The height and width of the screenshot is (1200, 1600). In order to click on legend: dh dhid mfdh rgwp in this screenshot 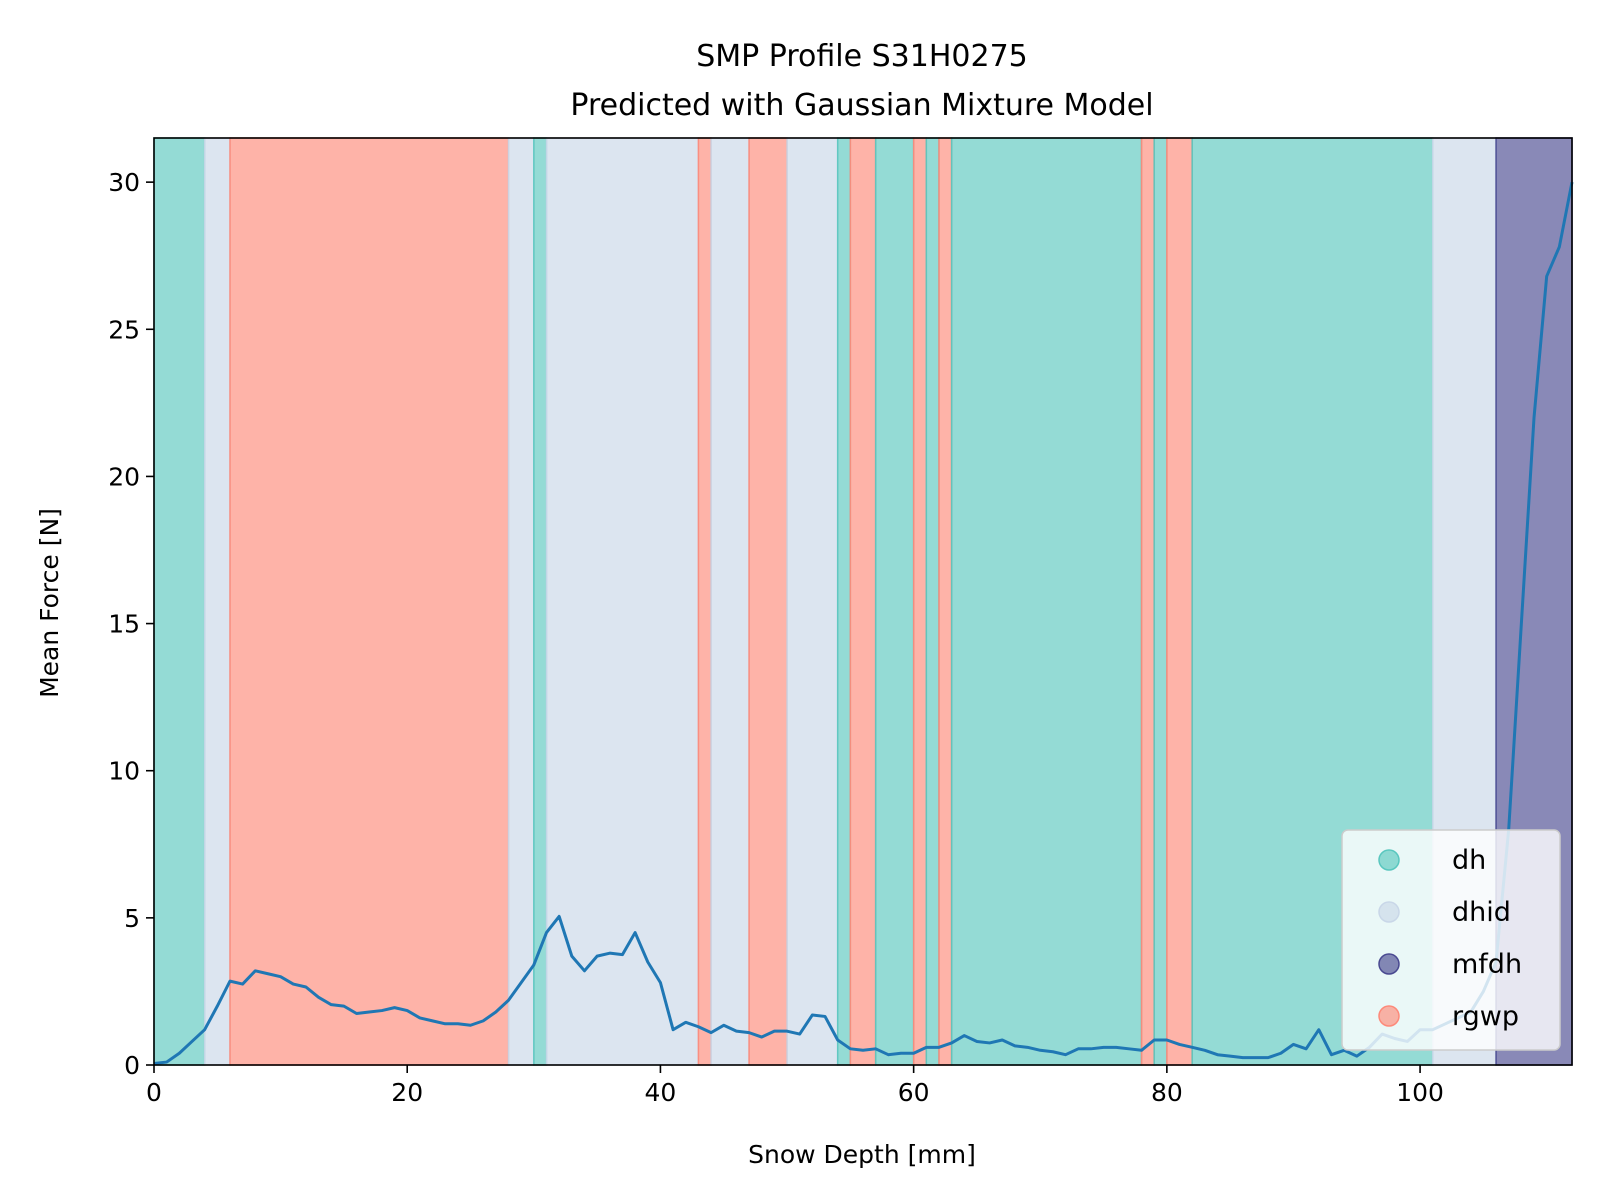, I will do `click(1451, 940)`.